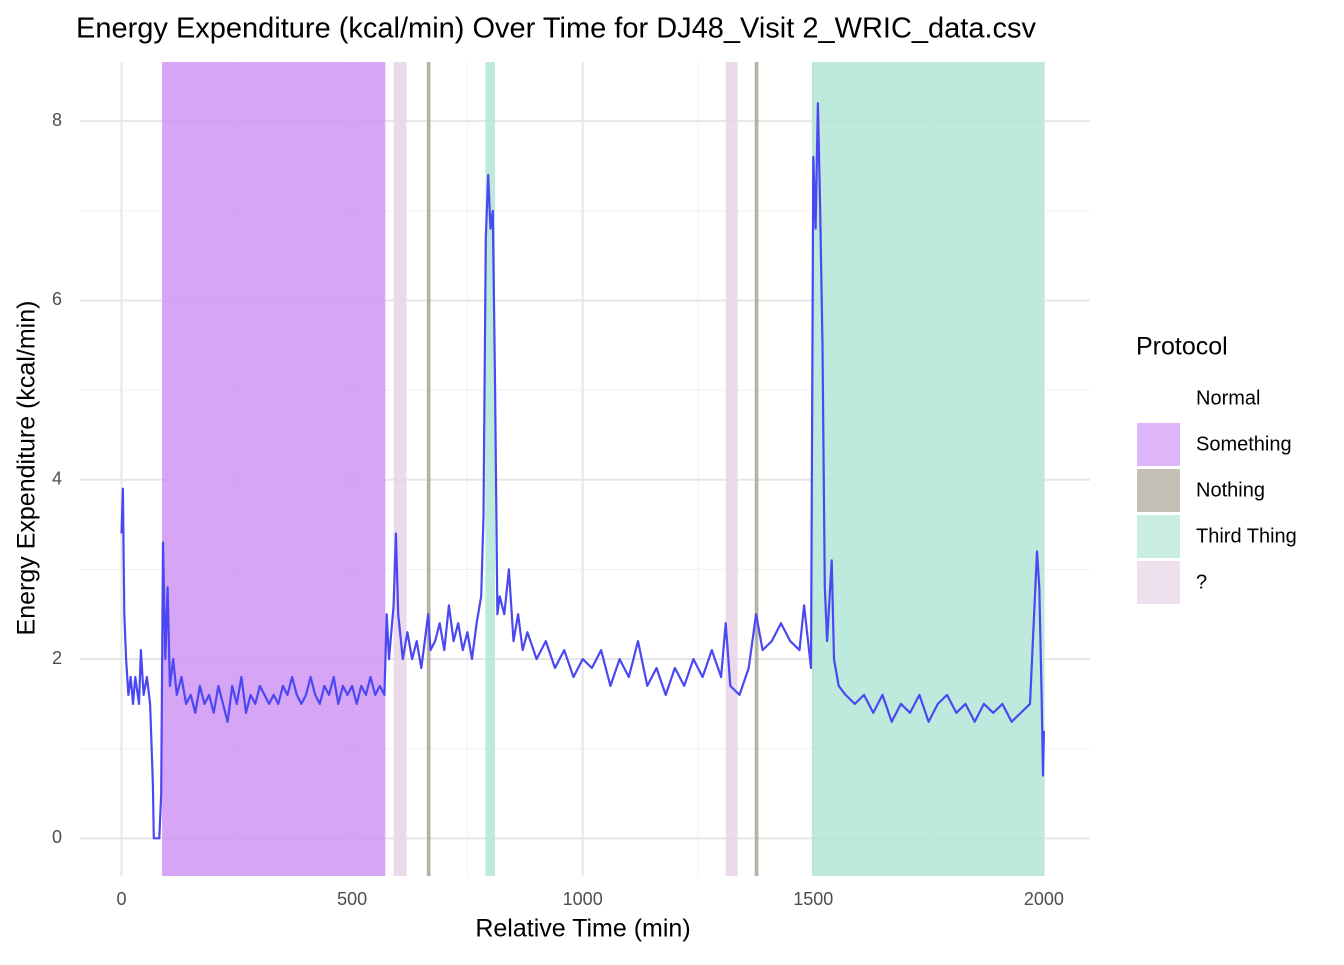  Describe the element at coordinates (57, 120) in the screenshot. I see `y-tick-label: 8` at that location.